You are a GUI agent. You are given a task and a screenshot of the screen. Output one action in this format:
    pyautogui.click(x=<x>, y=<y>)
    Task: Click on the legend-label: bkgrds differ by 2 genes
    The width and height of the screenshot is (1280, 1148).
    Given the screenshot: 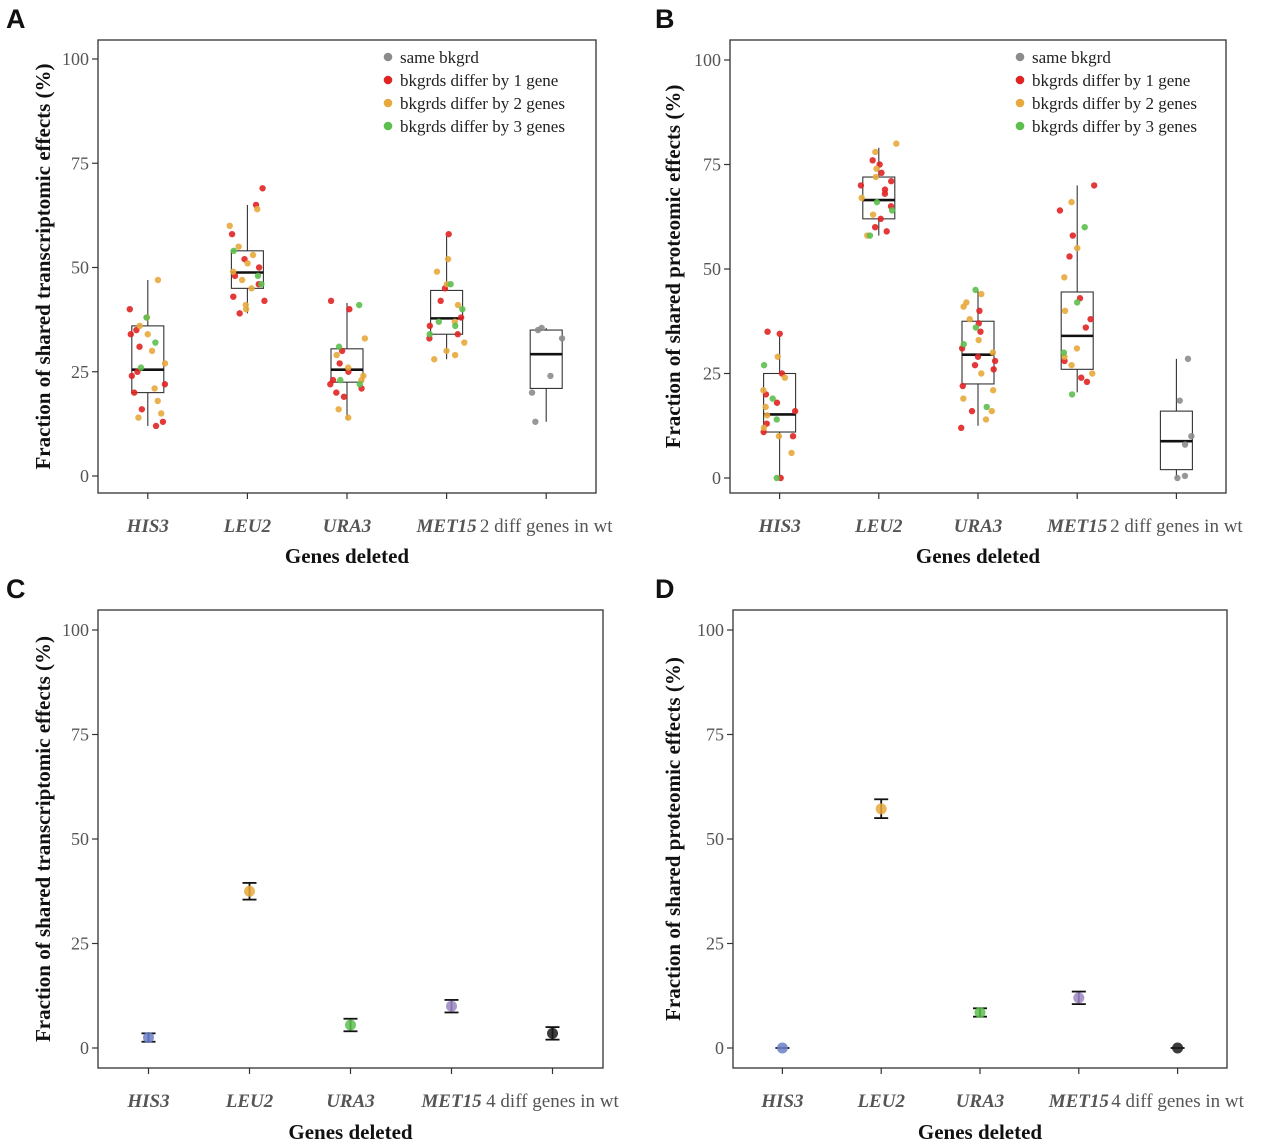 What is the action you would take?
    pyautogui.click(x=1114, y=103)
    